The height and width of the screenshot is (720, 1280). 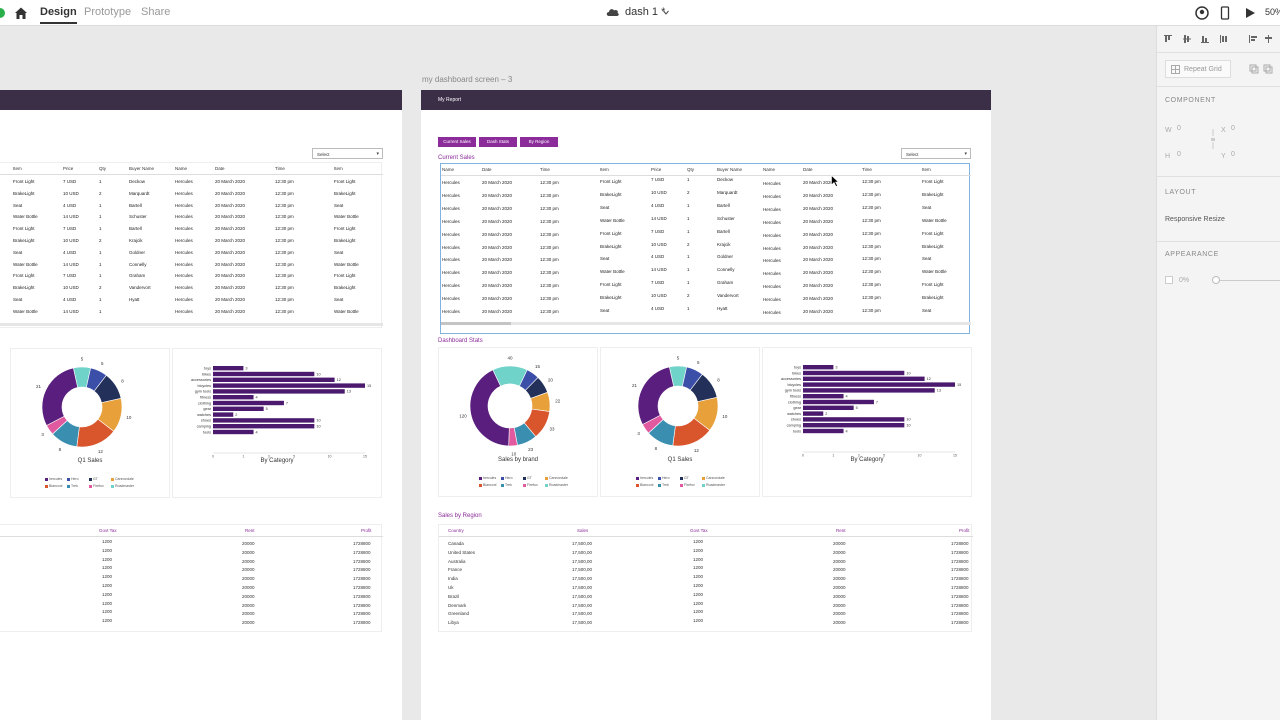 What do you see at coordinates (1179, 154) in the screenshot?
I see `height-field: 0` at bounding box center [1179, 154].